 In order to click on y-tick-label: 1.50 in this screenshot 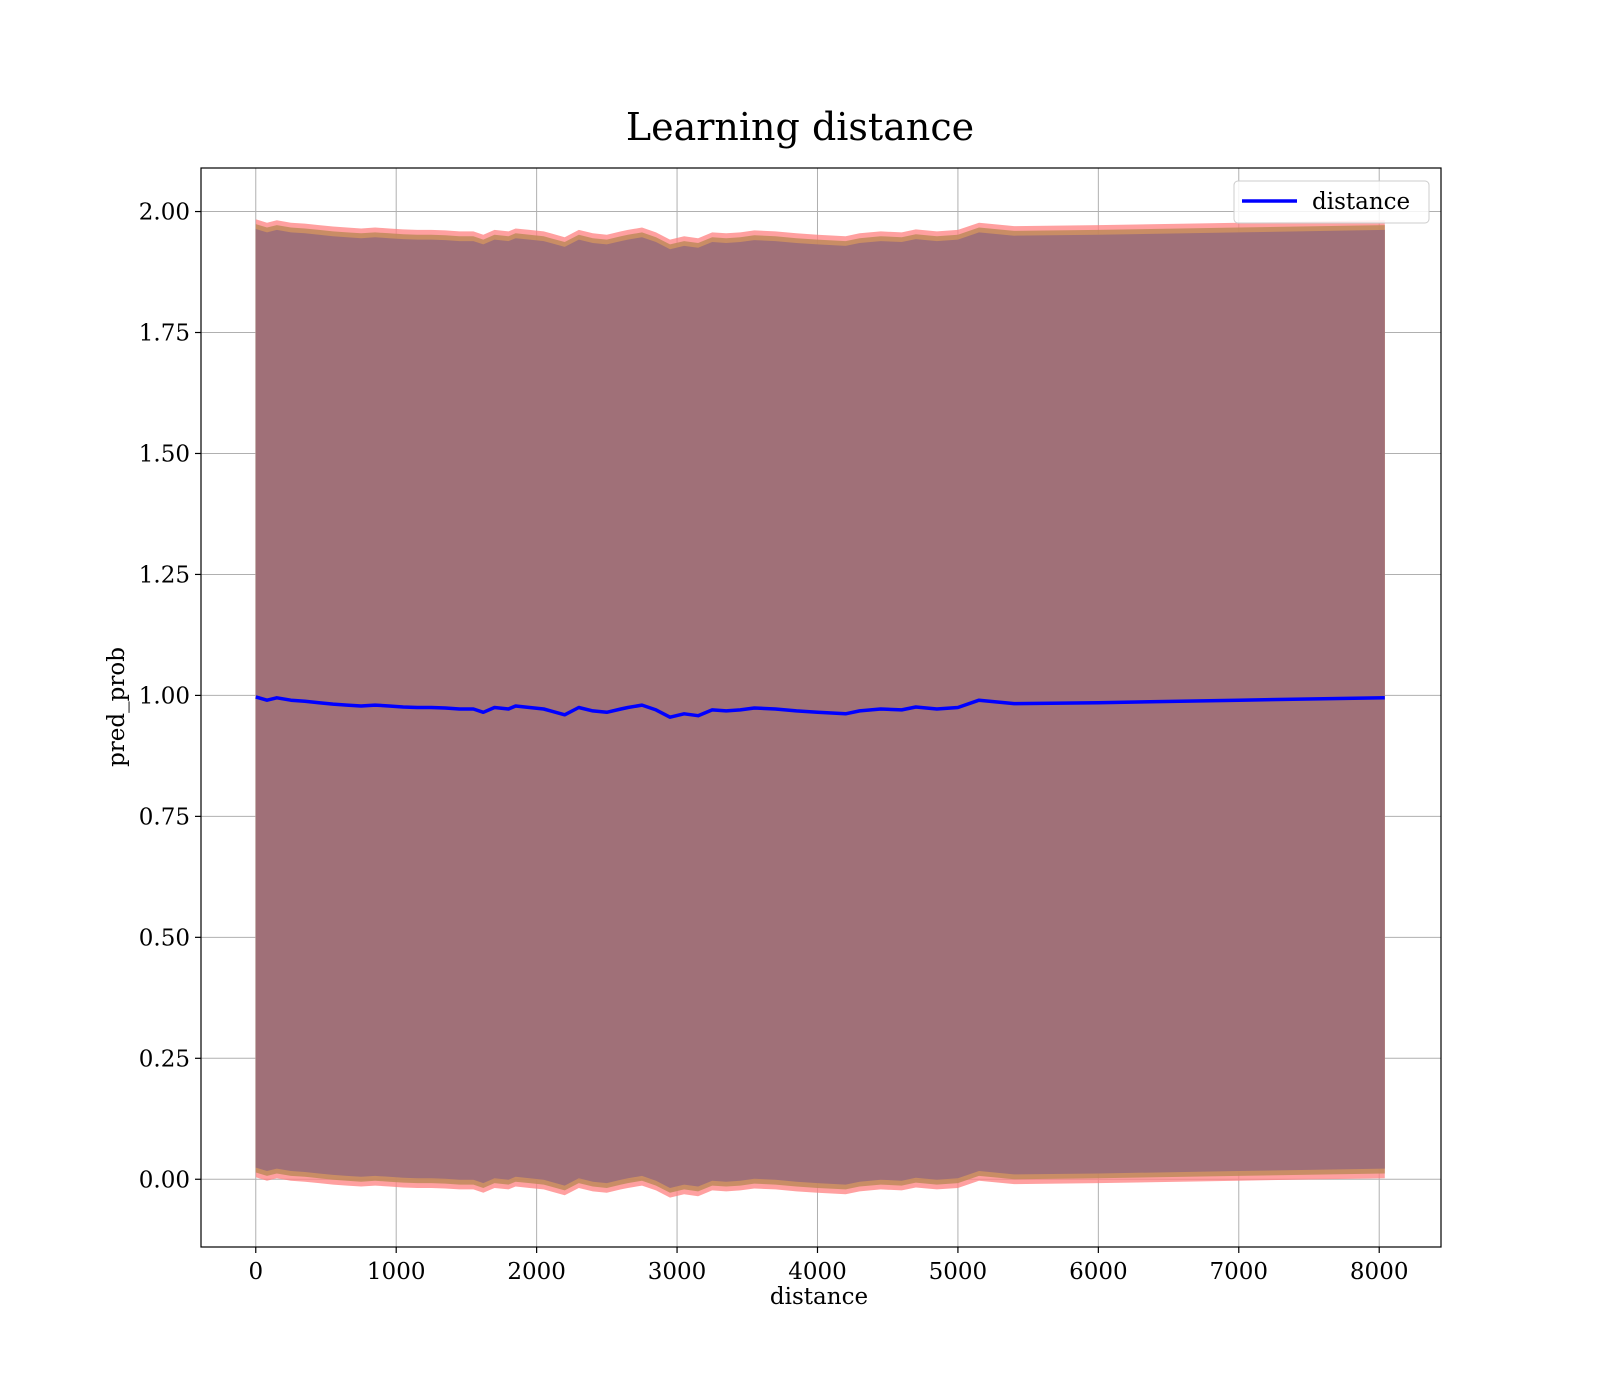, I will do `click(164, 454)`.